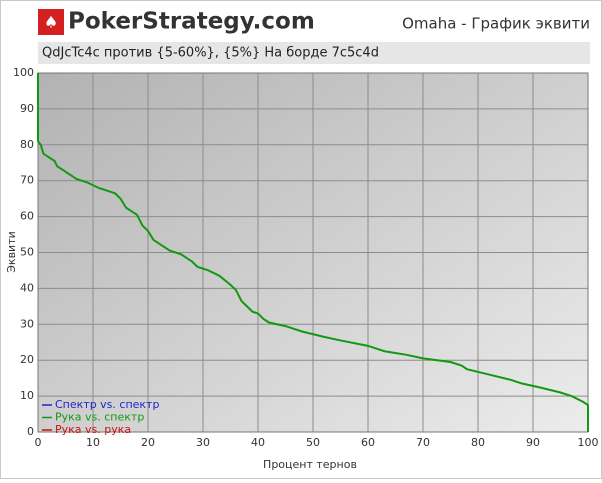 This screenshot has width=602, height=483. I want to click on y-tick-label: 20, so click(27, 359).